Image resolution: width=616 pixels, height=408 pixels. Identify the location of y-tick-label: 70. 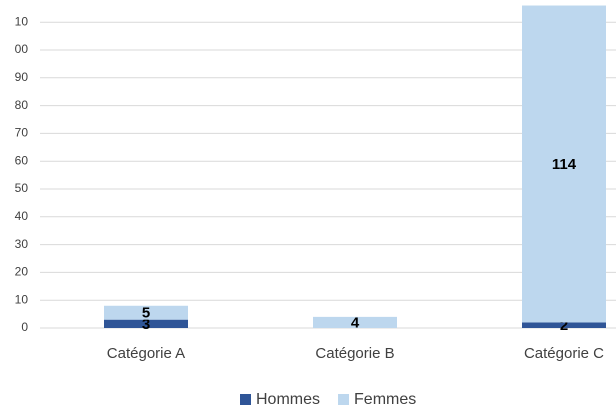
(22, 133).